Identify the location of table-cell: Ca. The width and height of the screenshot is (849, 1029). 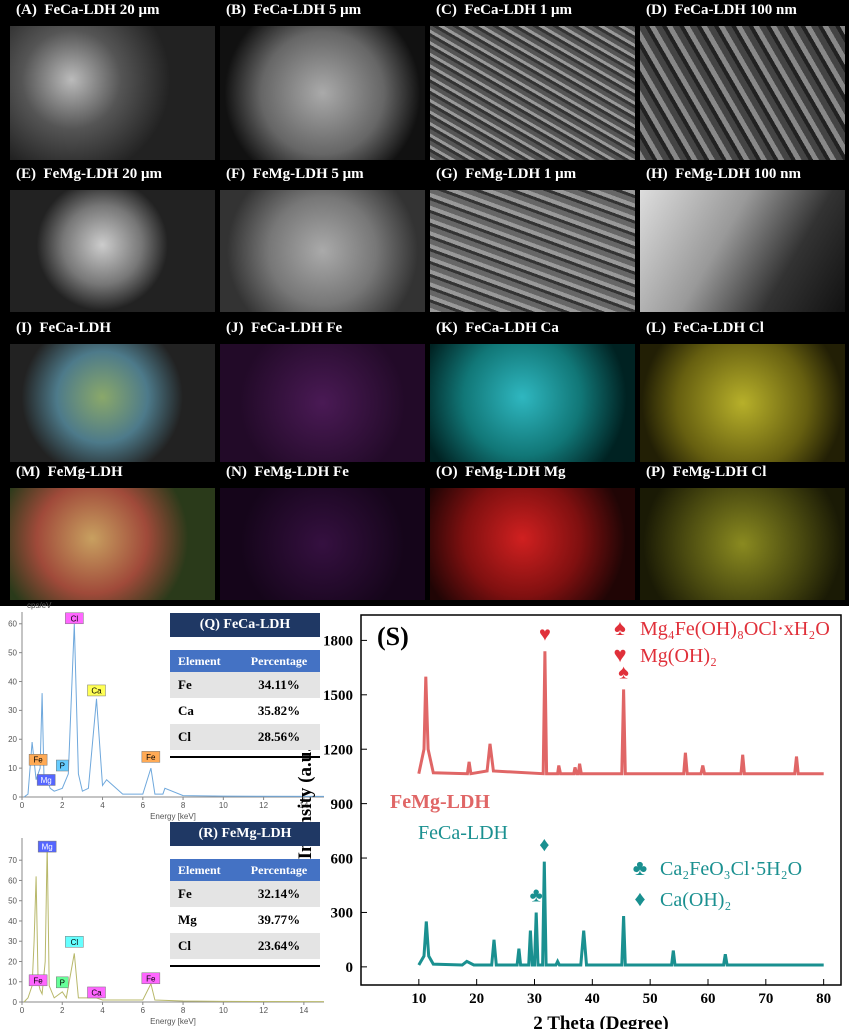
(186, 710).